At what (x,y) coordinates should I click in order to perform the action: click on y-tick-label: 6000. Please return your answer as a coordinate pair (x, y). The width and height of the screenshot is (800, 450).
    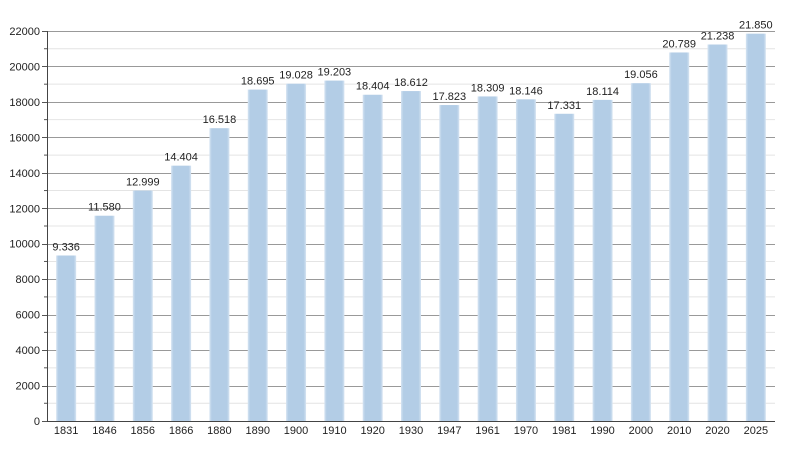
    Looking at the image, I should click on (28, 316).